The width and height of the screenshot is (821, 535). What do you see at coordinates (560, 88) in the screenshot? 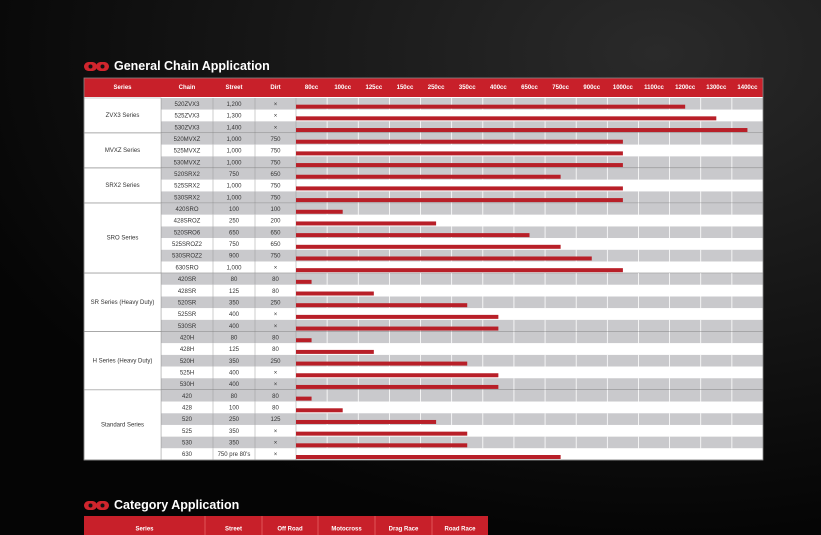
I see `cc-header: 750cc` at bounding box center [560, 88].